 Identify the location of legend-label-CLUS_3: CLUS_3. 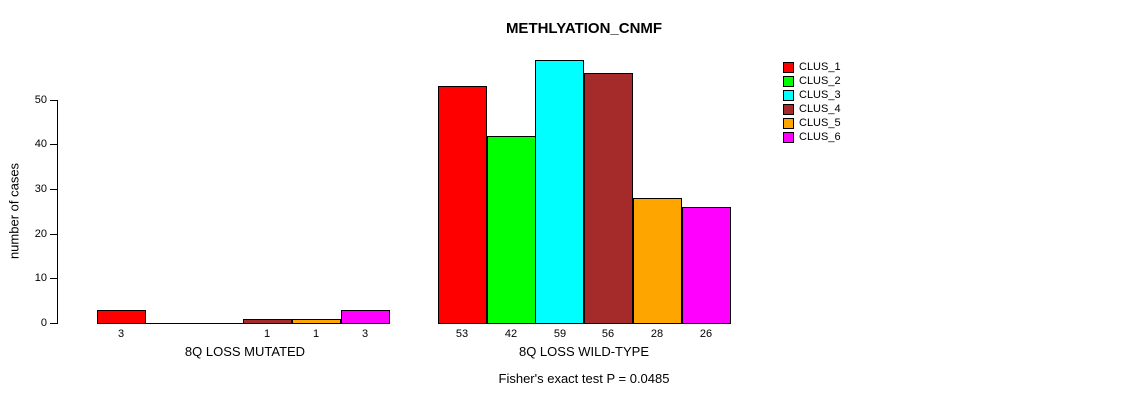
(820, 95).